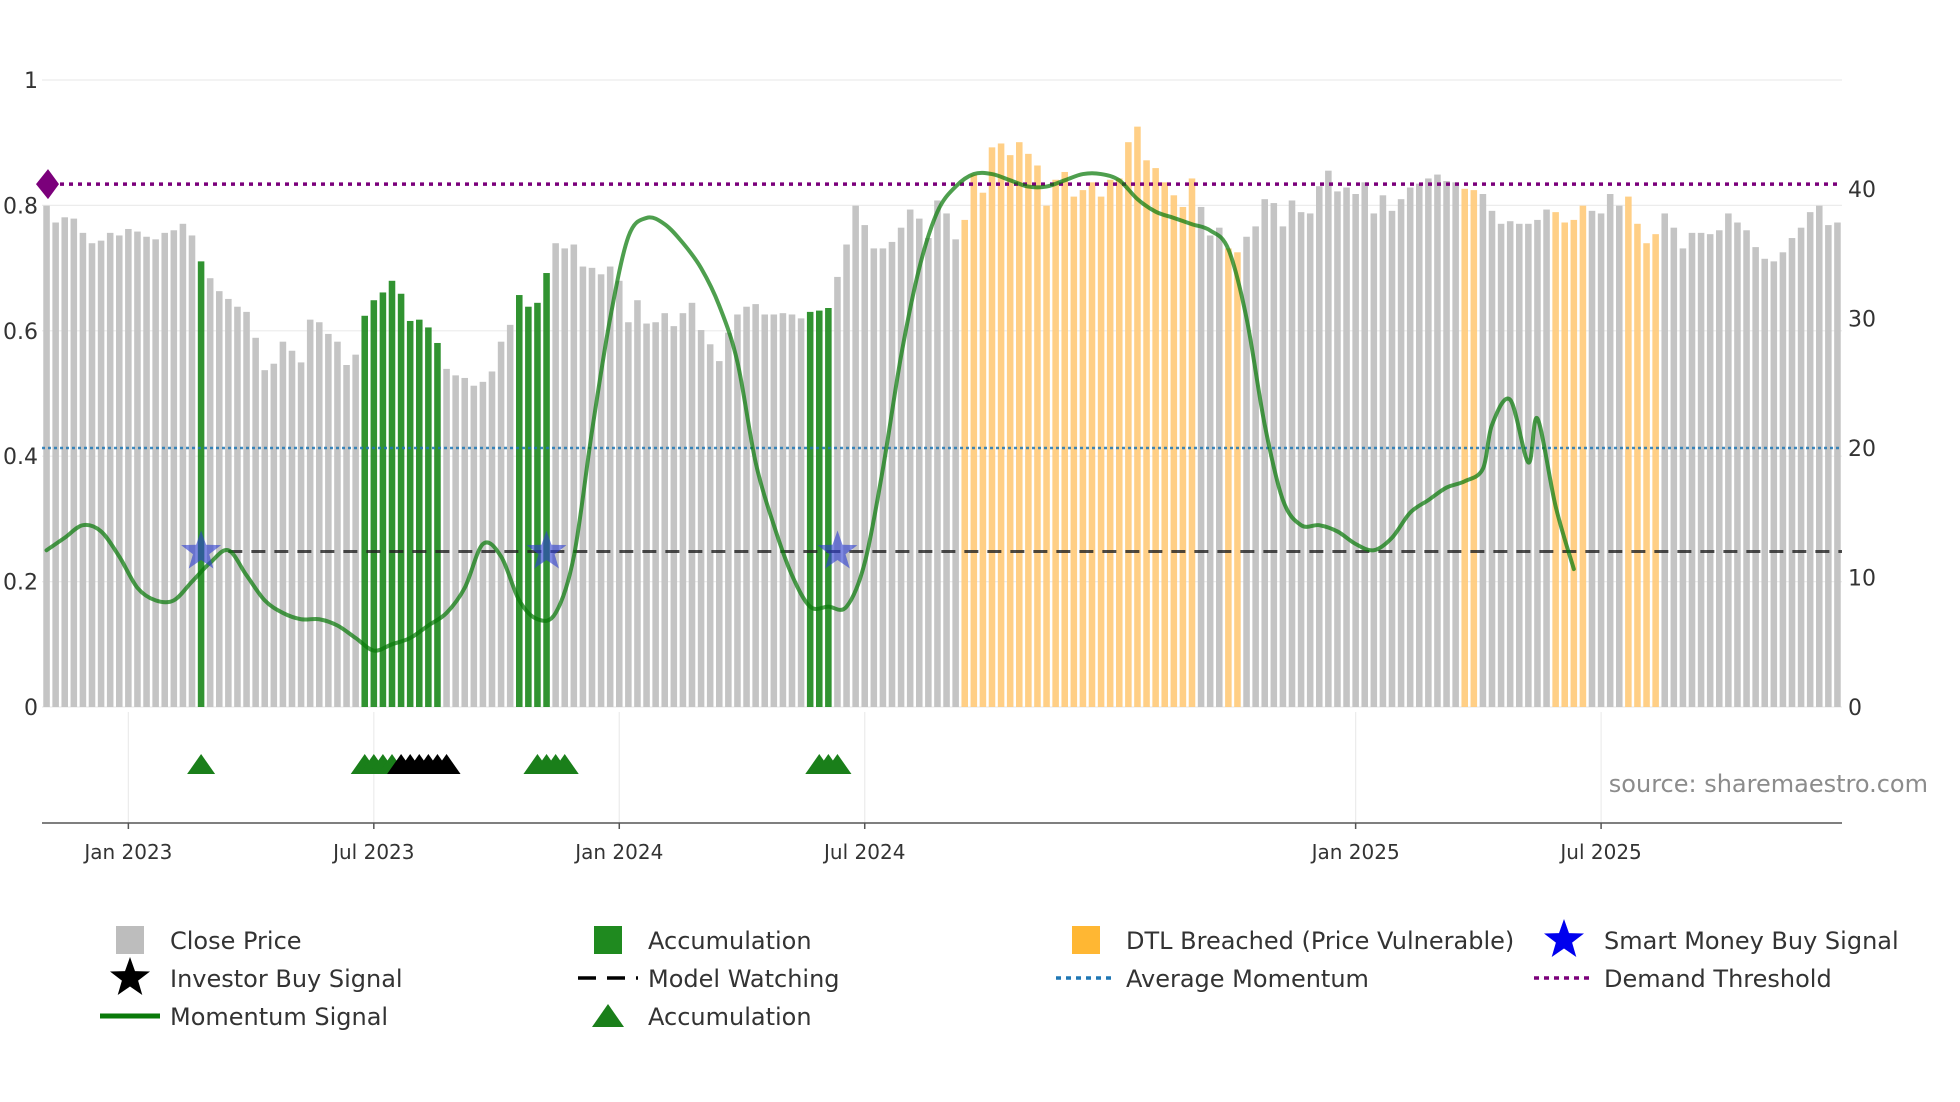 Image resolution: width=1960 pixels, height=1102 pixels. What do you see at coordinates (236, 941) in the screenshot?
I see `legend-label: Close Price` at bounding box center [236, 941].